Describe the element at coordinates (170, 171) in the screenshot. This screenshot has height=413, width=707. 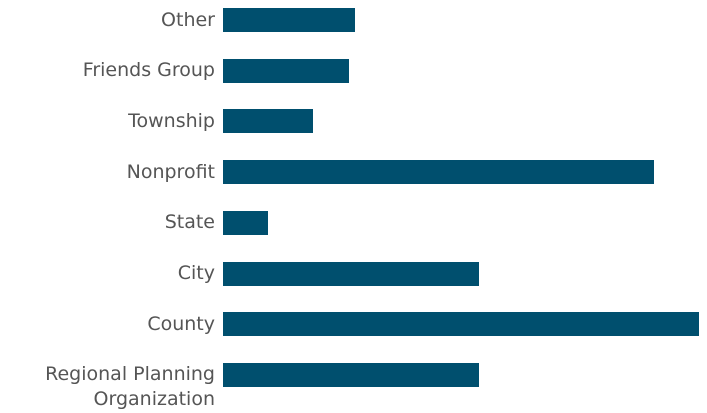
I see `category-label: Nonprofit` at that location.